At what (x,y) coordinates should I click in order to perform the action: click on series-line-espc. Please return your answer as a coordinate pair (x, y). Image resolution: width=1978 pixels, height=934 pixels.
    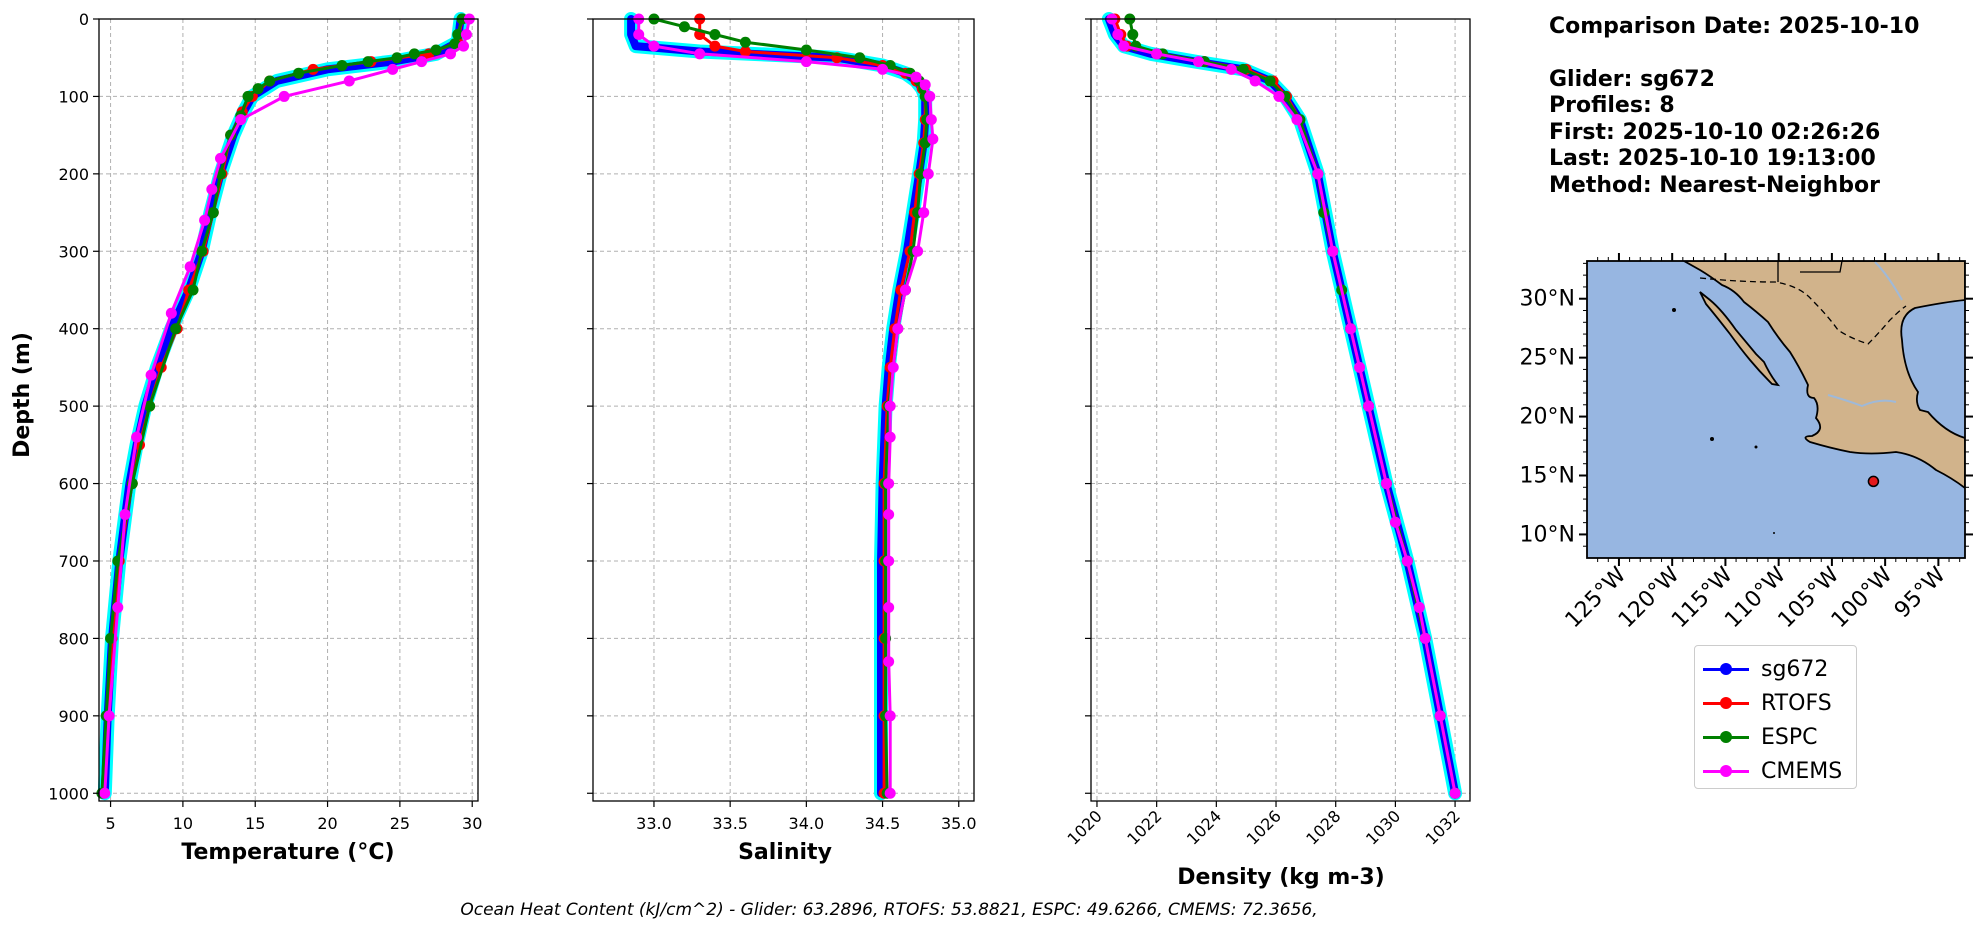
    Looking at the image, I should click on (791, 405).